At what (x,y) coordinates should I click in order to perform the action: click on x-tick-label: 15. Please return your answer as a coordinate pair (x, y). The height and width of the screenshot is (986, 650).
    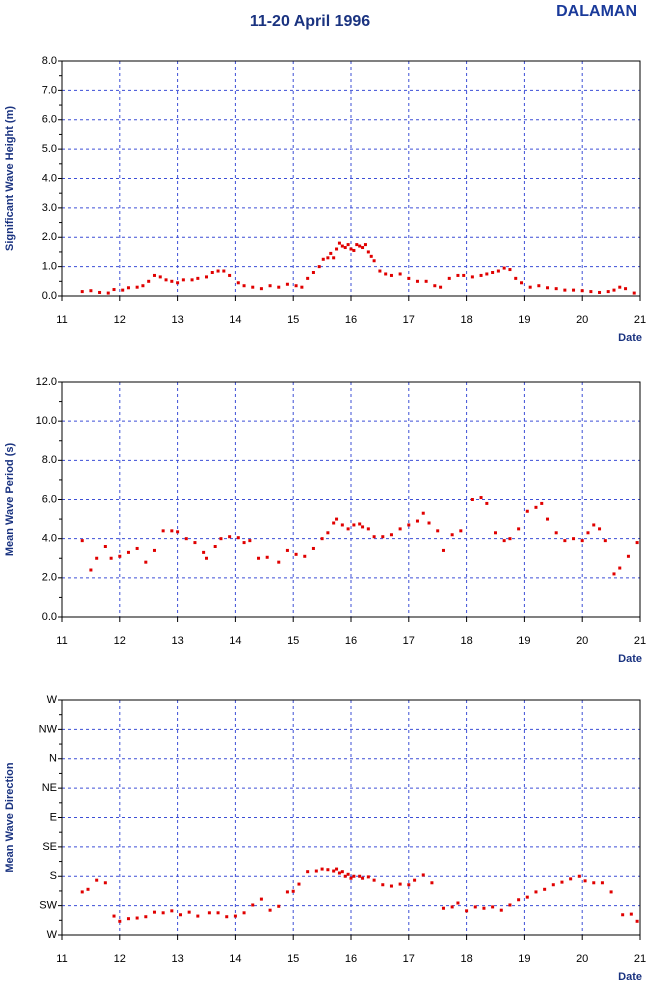
    Looking at the image, I should click on (293, 641).